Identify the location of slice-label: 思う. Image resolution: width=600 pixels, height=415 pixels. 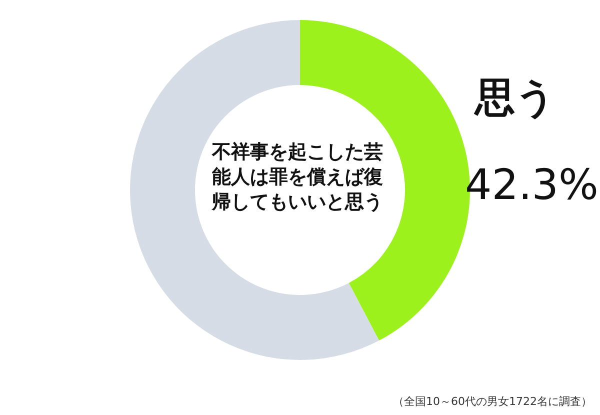
(515, 98).